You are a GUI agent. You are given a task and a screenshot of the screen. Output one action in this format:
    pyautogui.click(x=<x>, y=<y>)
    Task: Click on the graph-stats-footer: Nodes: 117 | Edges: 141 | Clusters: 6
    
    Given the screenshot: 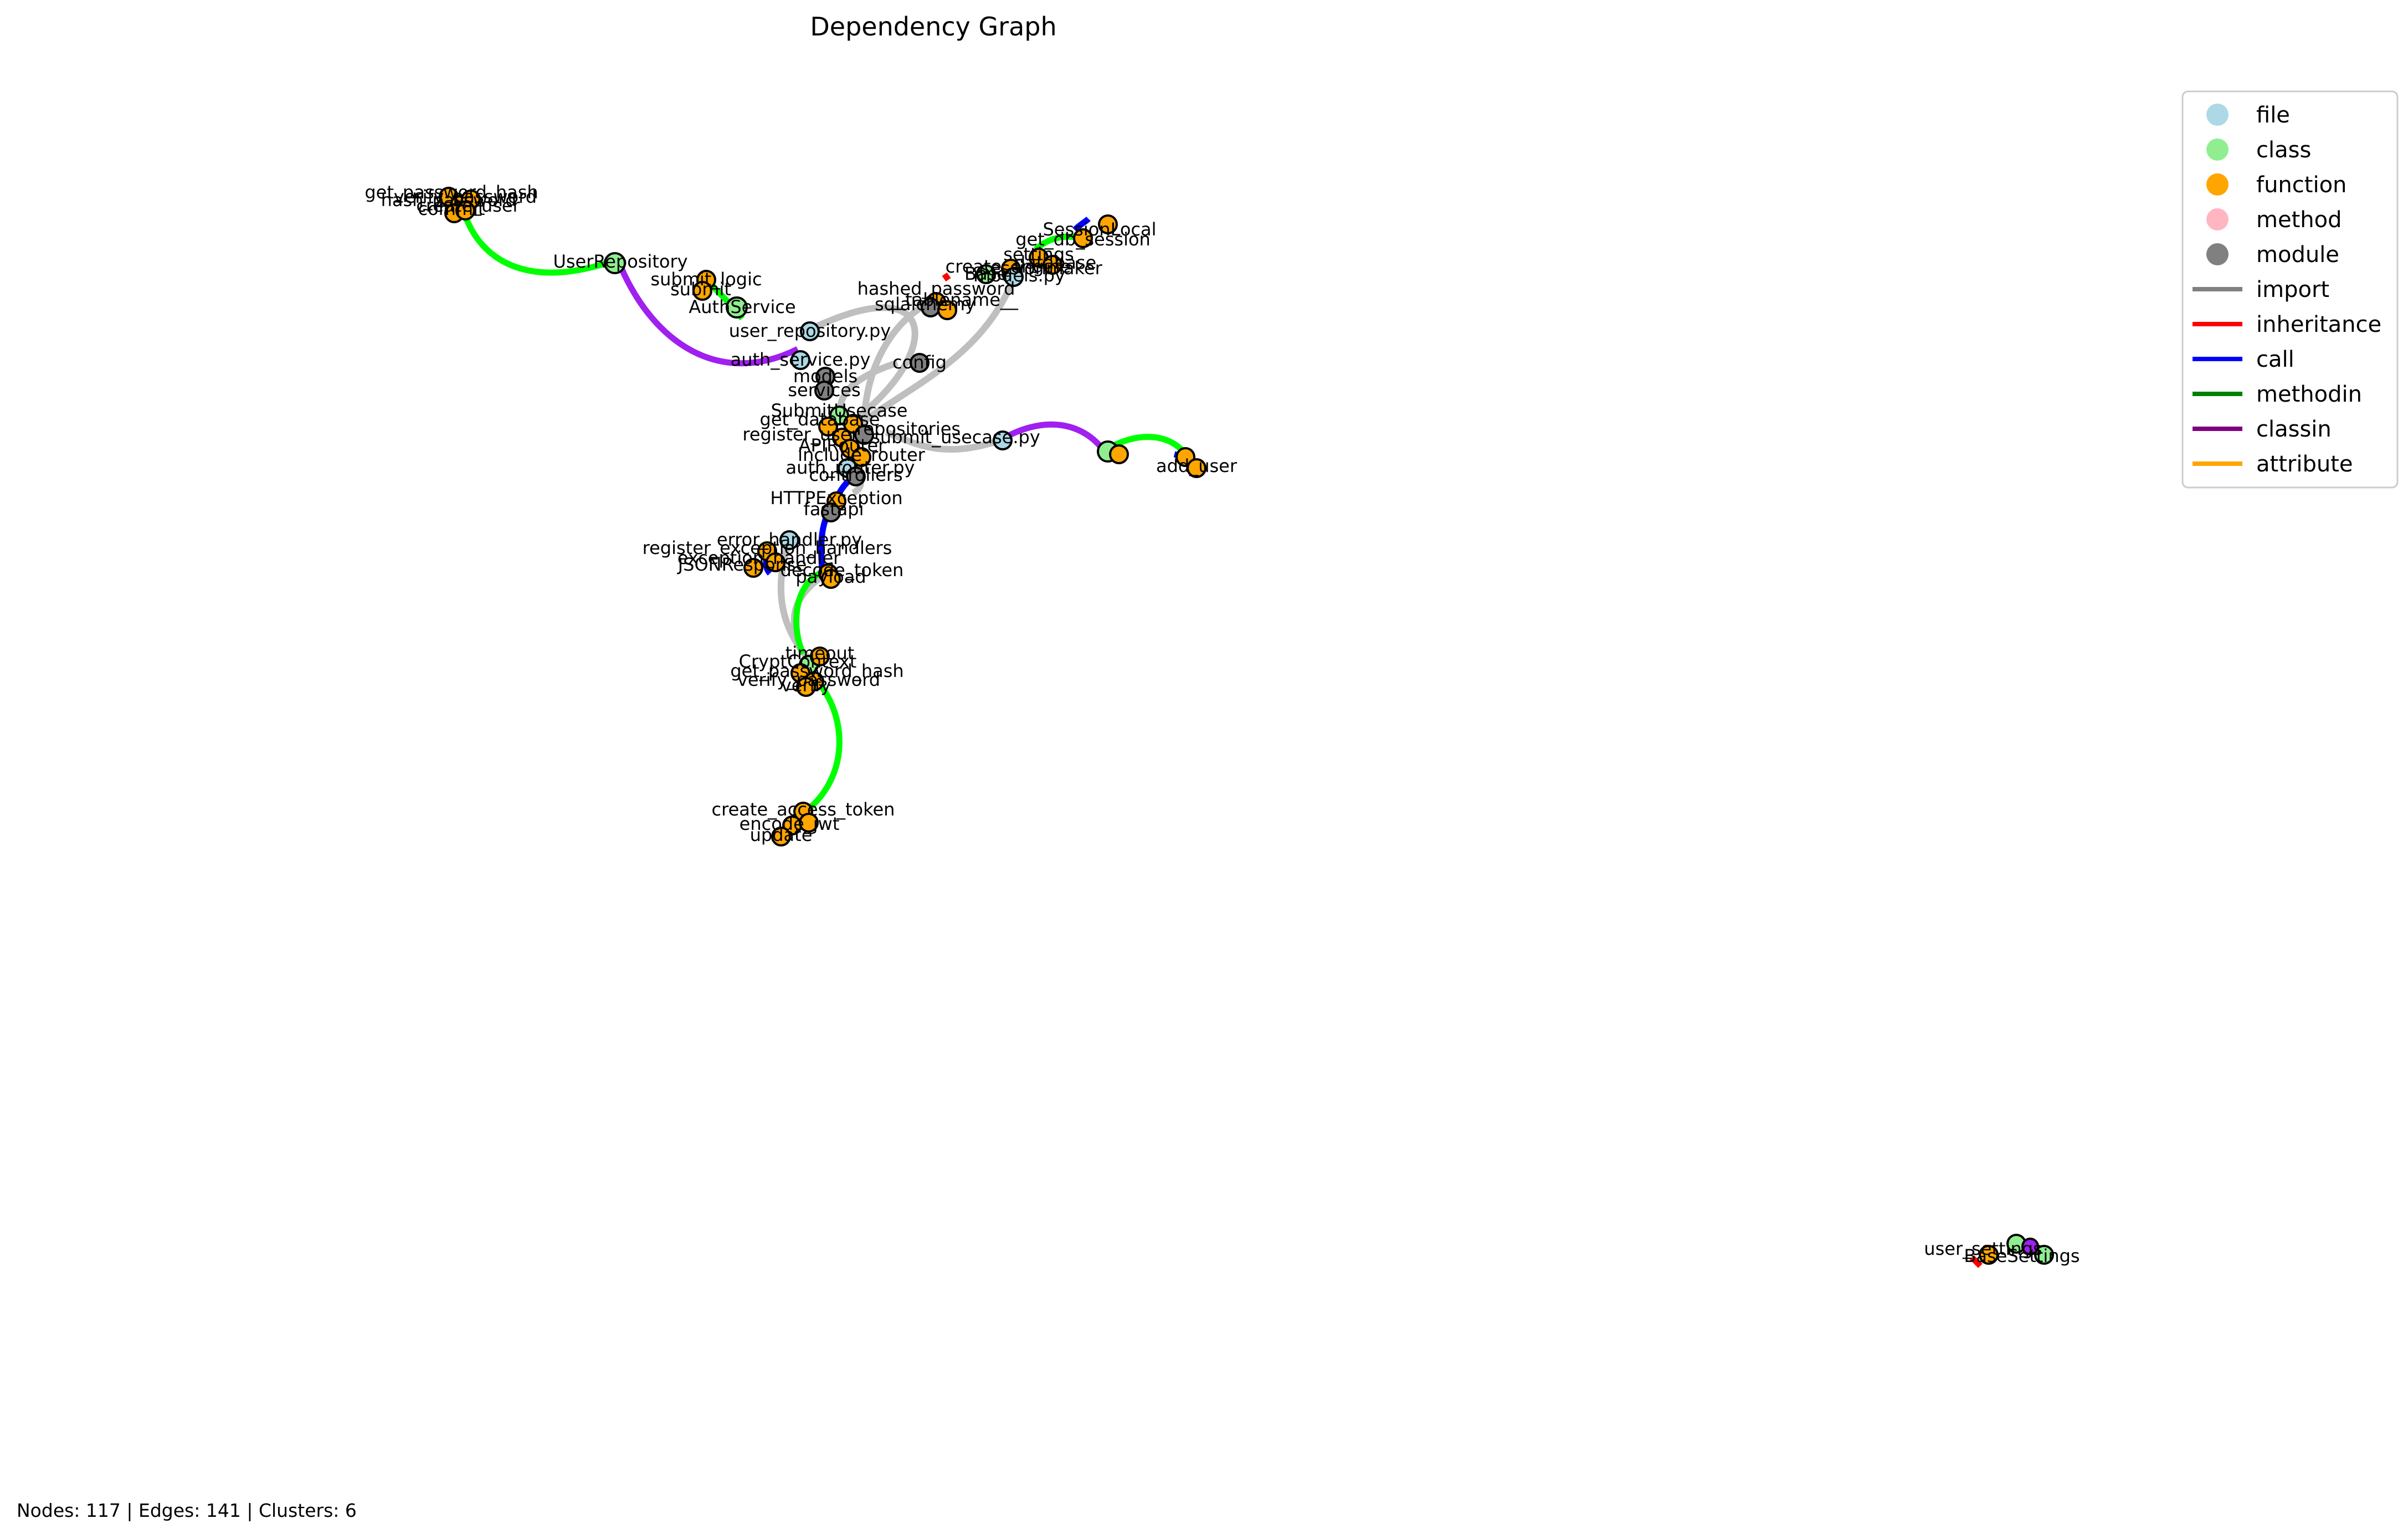 What is the action you would take?
    pyautogui.click(x=187, y=1510)
    